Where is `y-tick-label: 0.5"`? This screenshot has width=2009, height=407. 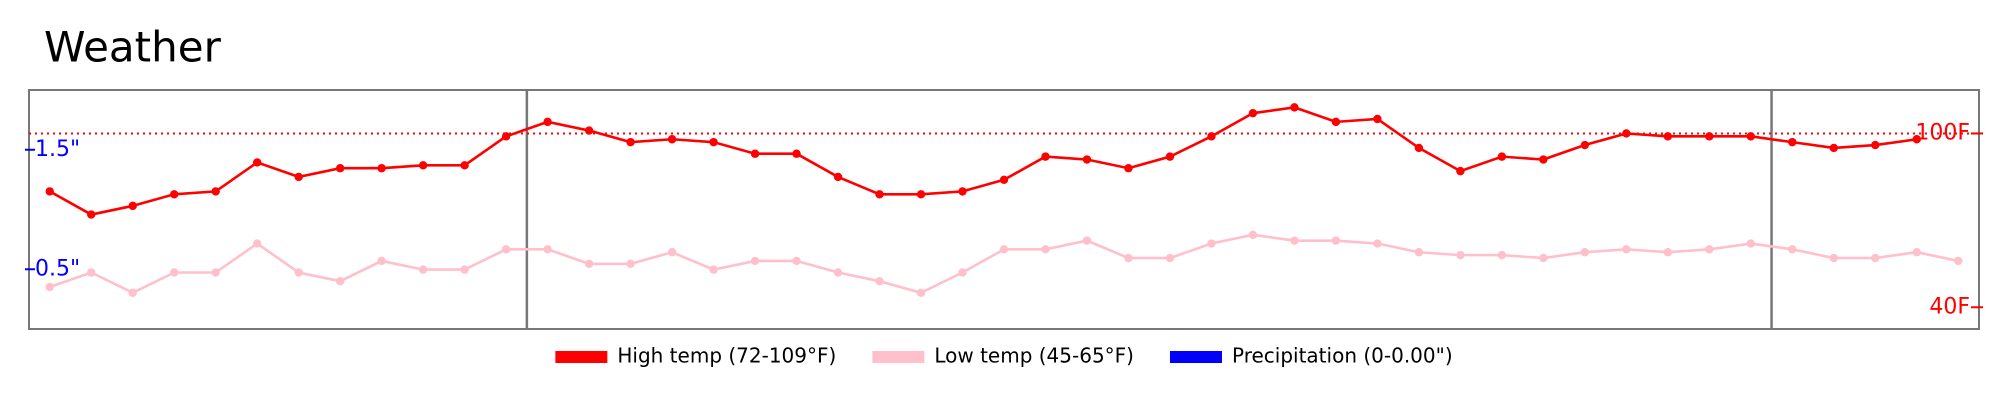 y-tick-label: 0.5" is located at coordinates (57, 268).